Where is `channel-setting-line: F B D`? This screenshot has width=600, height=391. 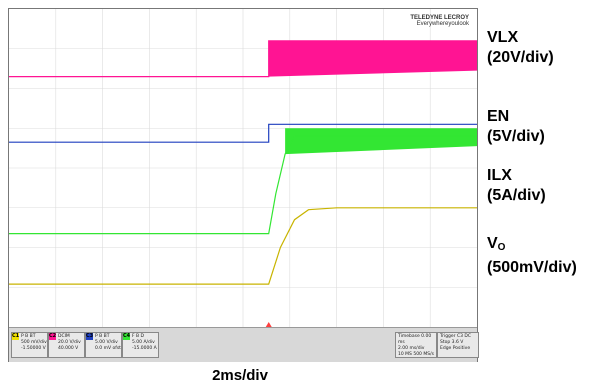 channel-setting-line: F B D is located at coordinates (138, 336).